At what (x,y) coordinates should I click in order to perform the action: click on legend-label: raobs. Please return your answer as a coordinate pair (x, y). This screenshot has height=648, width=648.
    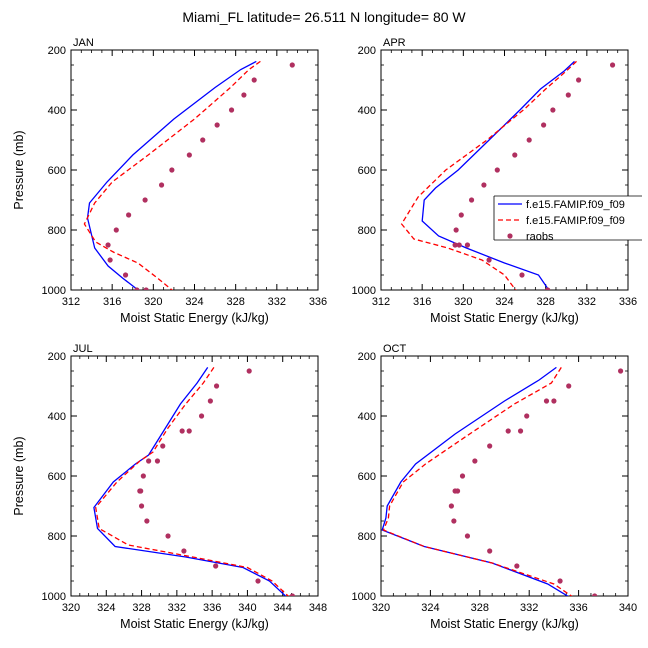
    Looking at the image, I should click on (540, 237).